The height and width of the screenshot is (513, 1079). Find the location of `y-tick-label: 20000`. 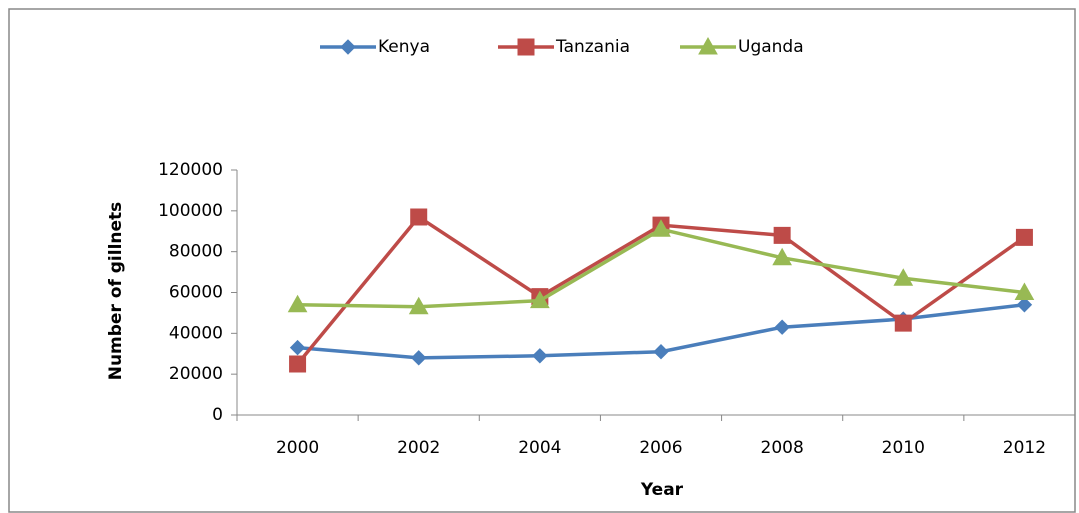

y-tick-label: 20000 is located at coordinates (196, 374).